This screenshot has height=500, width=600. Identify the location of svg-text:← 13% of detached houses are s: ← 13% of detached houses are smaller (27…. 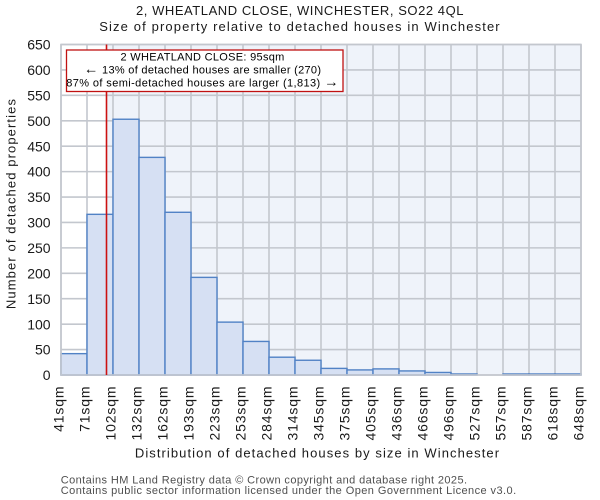
(202, 70).